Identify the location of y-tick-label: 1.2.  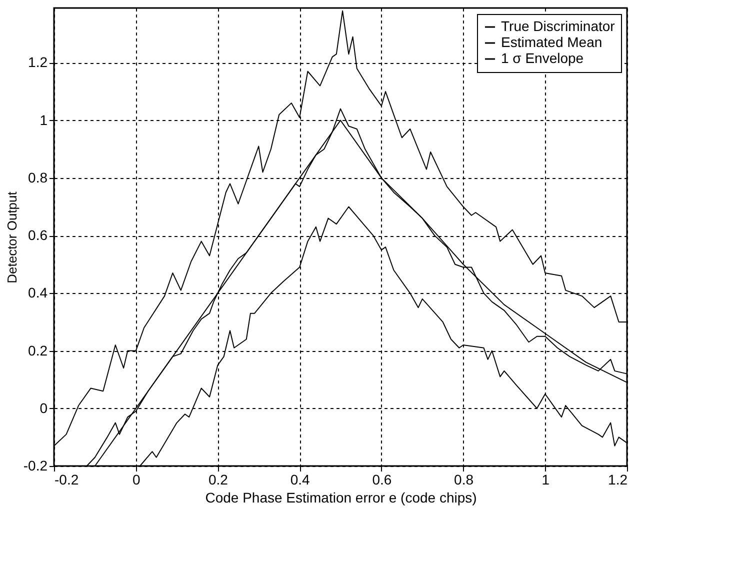
(38, 62).